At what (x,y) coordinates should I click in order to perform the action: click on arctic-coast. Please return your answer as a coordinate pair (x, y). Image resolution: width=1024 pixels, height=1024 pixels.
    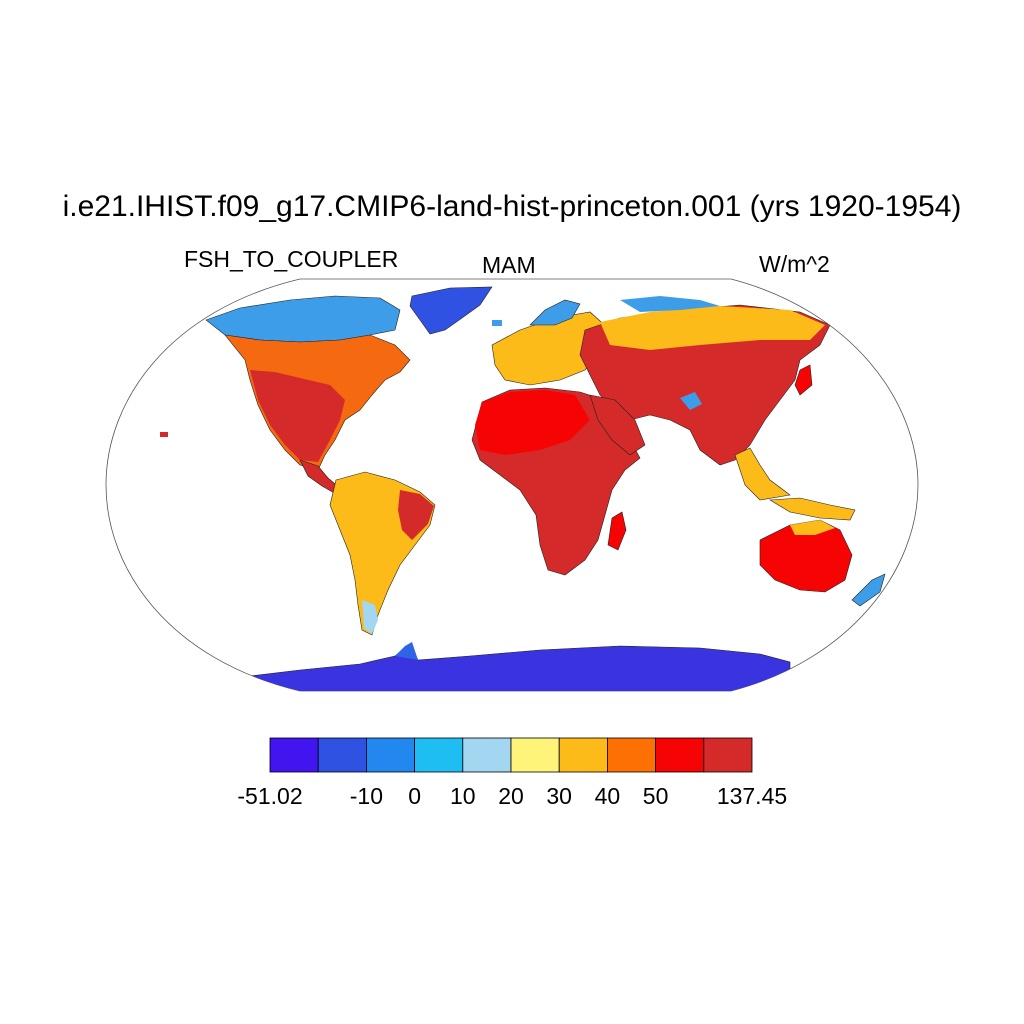
    Looking at the image, I should click on (670, 304).